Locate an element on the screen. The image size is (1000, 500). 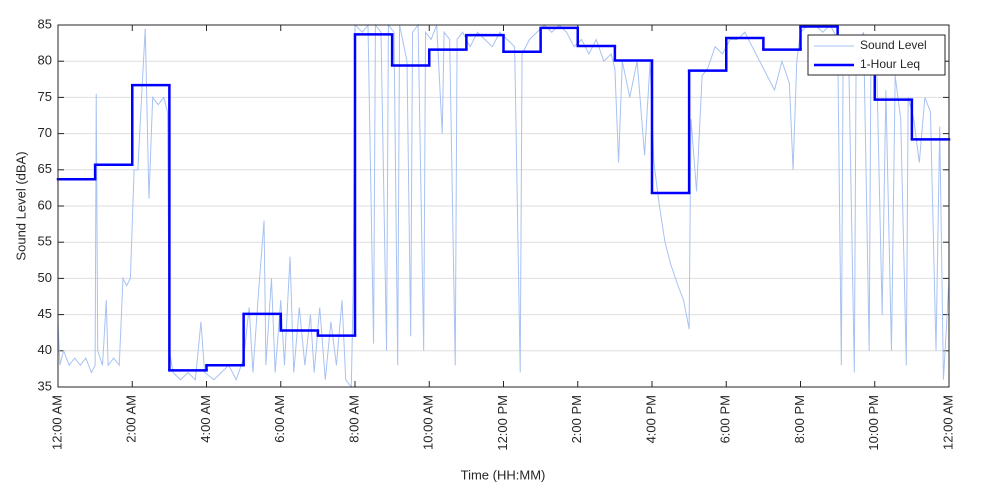
y-tick-label: 50 is located at coordinates (45, 277).